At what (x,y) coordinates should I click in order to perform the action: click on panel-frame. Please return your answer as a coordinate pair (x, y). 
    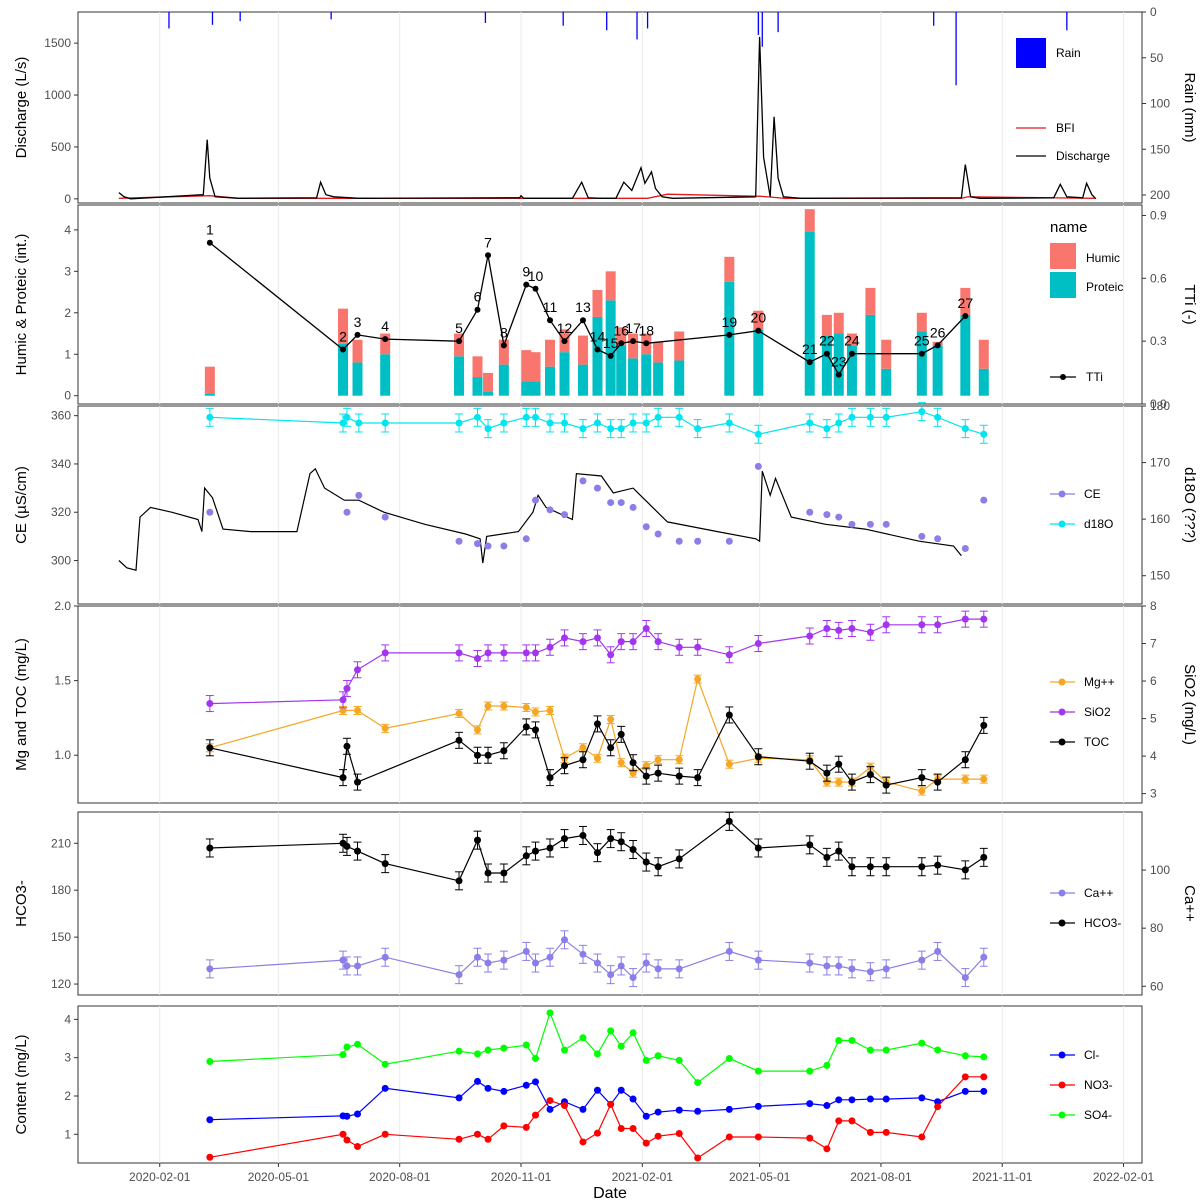
    Looking at the image, I should click on (610, 903).